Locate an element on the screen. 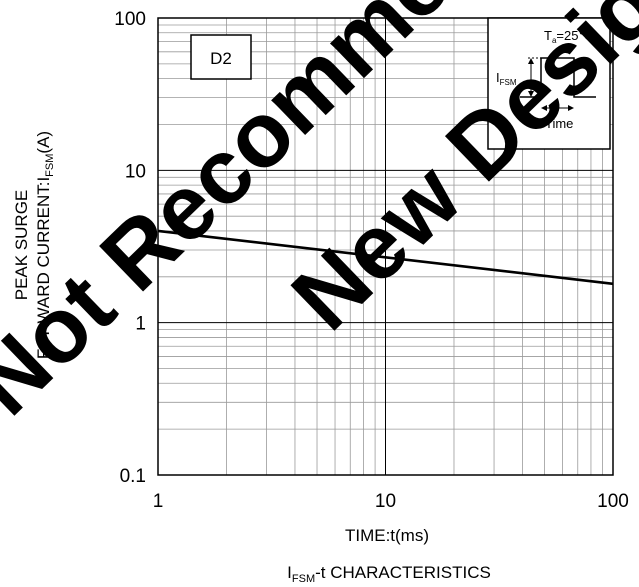  y-axis-title-line1: PEAK SURGE is located at coordinates (21, 245).